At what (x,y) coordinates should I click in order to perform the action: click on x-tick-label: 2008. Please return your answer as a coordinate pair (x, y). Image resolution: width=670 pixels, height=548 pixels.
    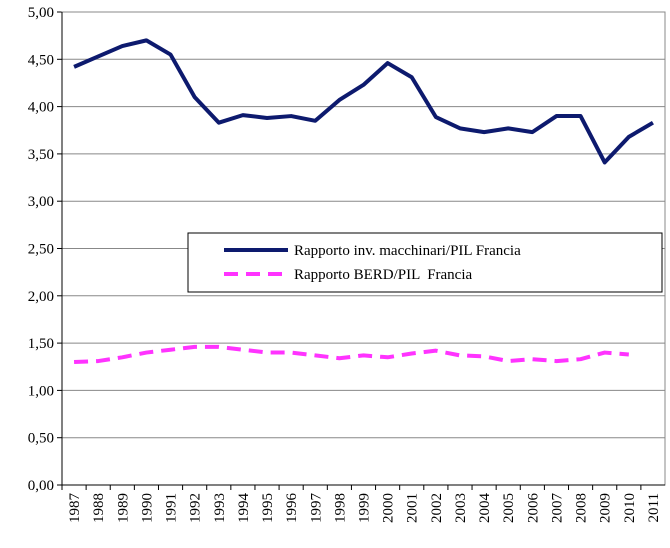
    Looking at the image, I should click on (582, 508).